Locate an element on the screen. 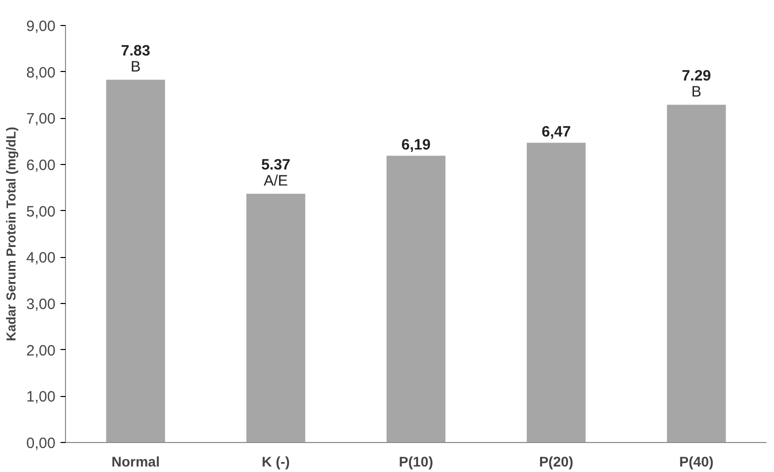  x-tick-label: P(10) is located at coordinates (416, 462).